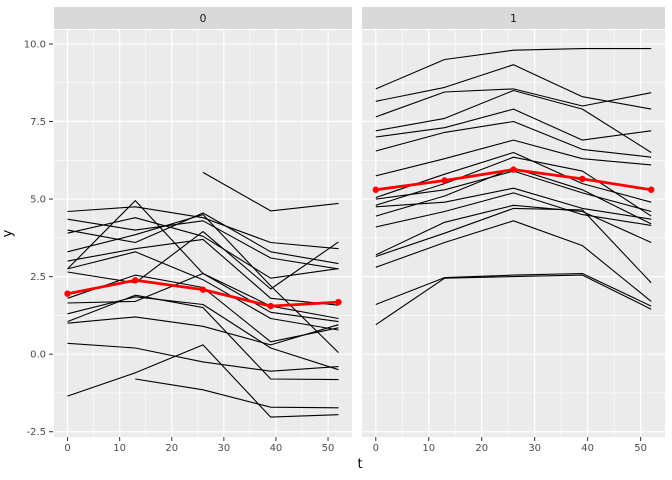  What do you see at coordinates (38, 122) in the screenshot?
I see `y-tick-label: 7.5` at bounding box center [38, 122].